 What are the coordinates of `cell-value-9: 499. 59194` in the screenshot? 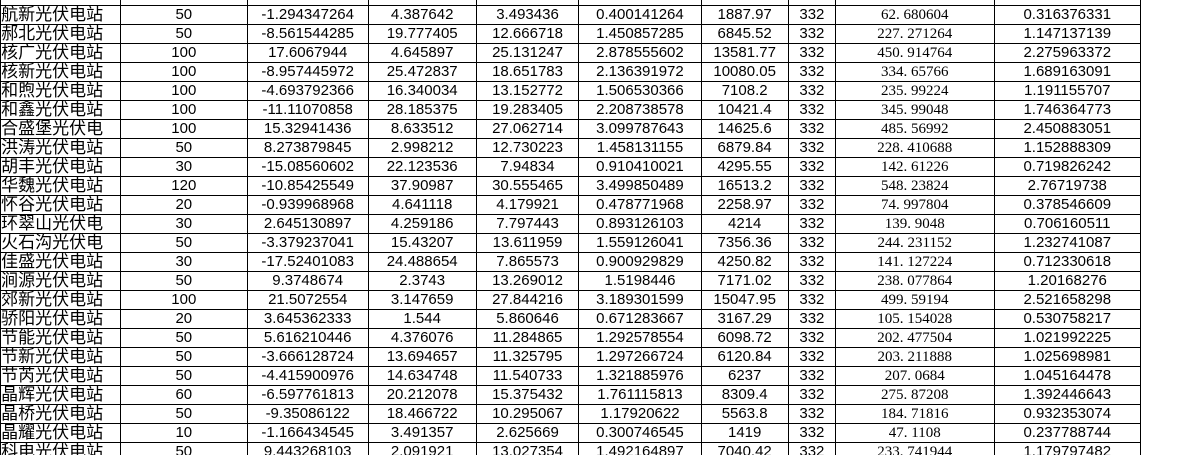 It's located at (915, 300).